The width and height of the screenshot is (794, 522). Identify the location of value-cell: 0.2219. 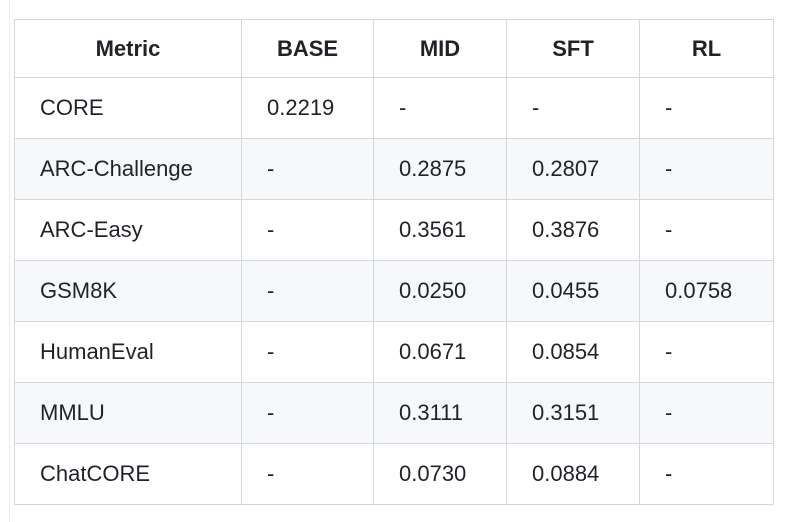
(307, 108).